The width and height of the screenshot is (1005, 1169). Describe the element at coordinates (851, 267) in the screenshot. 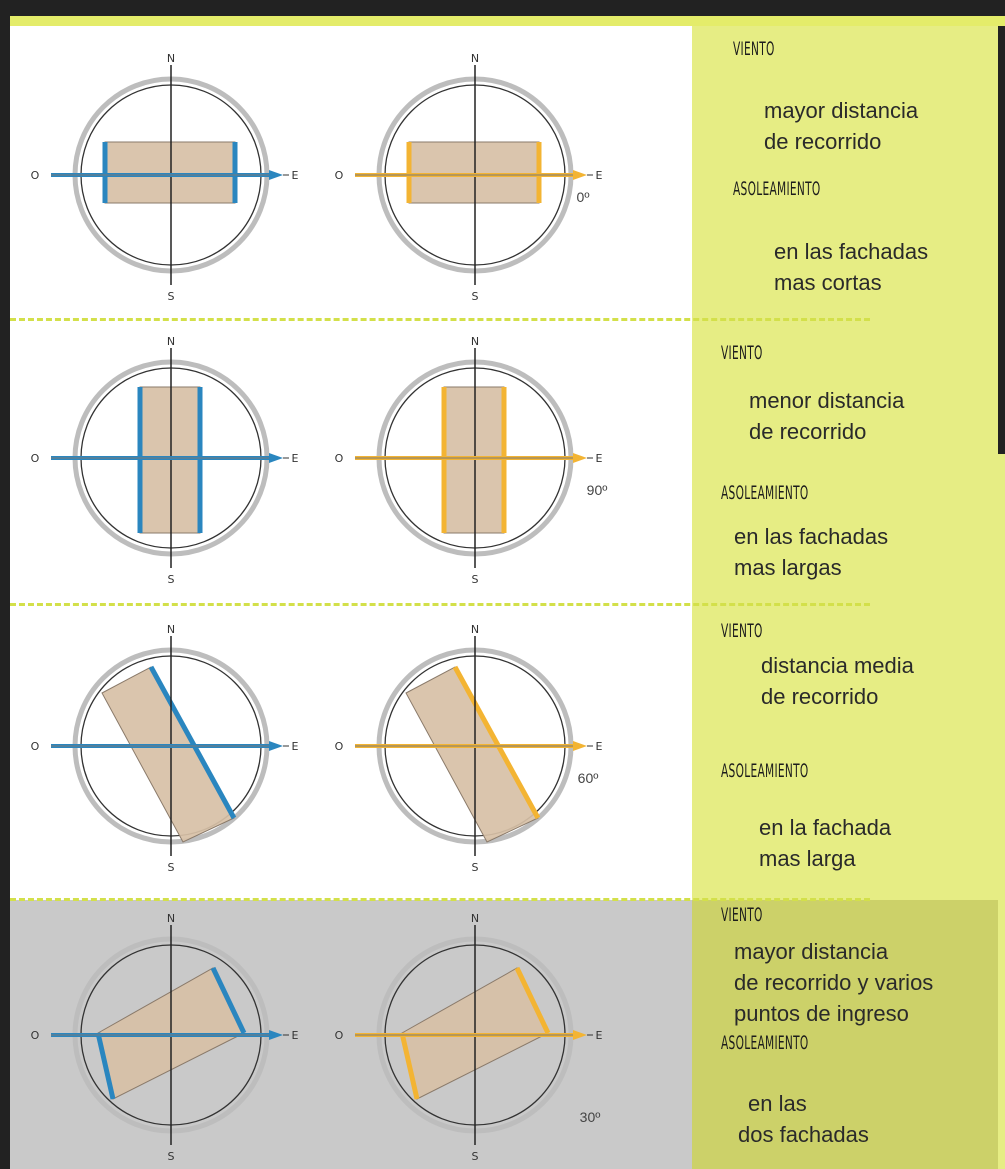

I see `sun-description: en las fachadas mas cortas` at that location.